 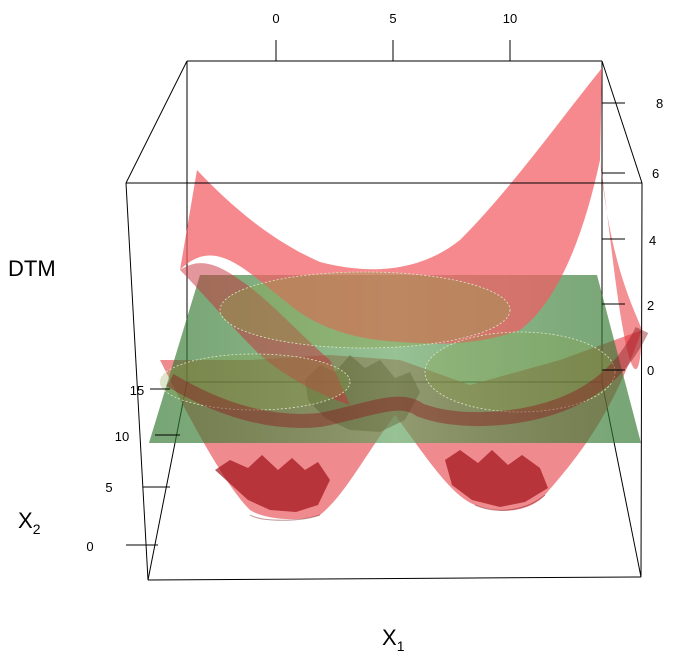 What do you see at coordinates (394, 36) in the screenshot?
I see `x1-axis: 0 5 10` at bounding box center [394, 36].